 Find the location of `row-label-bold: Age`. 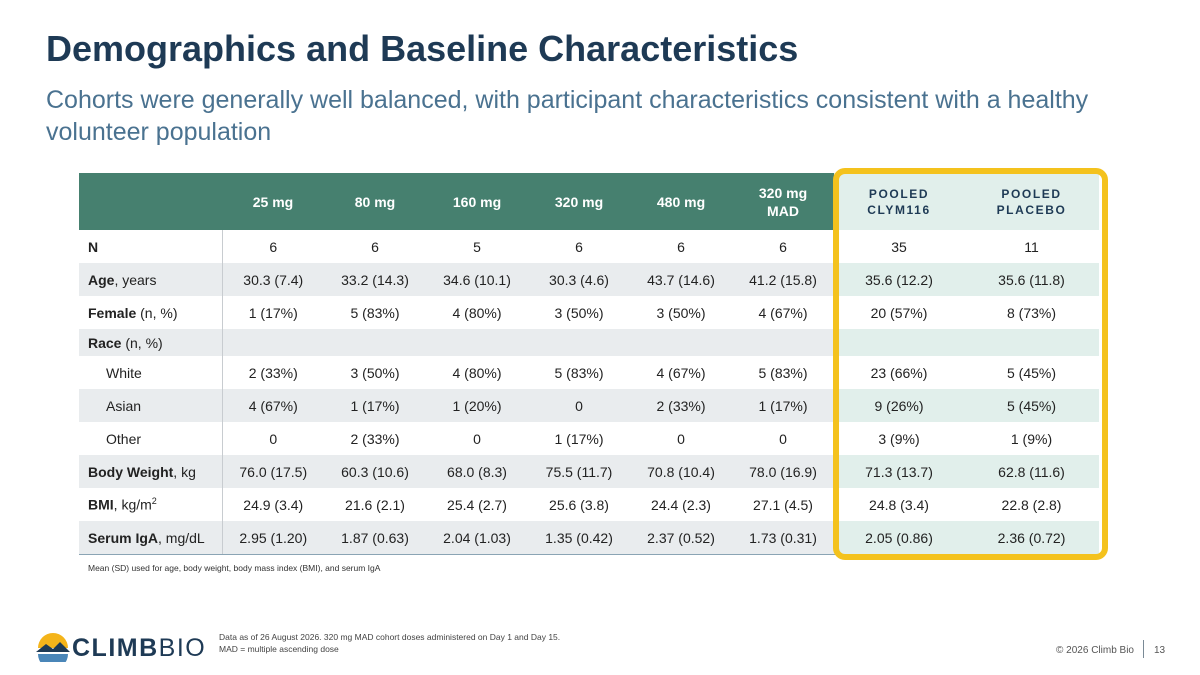

row-label-bold: Age is located at coordinates (101, 279).